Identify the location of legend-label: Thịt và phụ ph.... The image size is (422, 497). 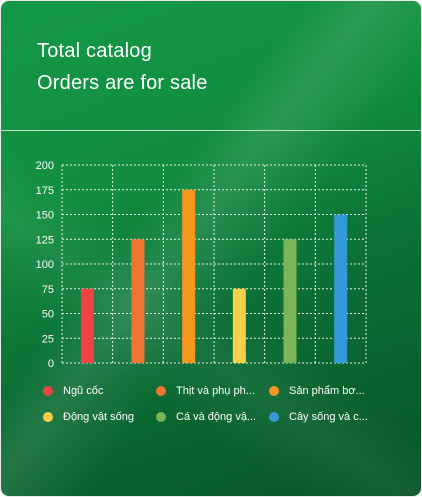
(215, 391).